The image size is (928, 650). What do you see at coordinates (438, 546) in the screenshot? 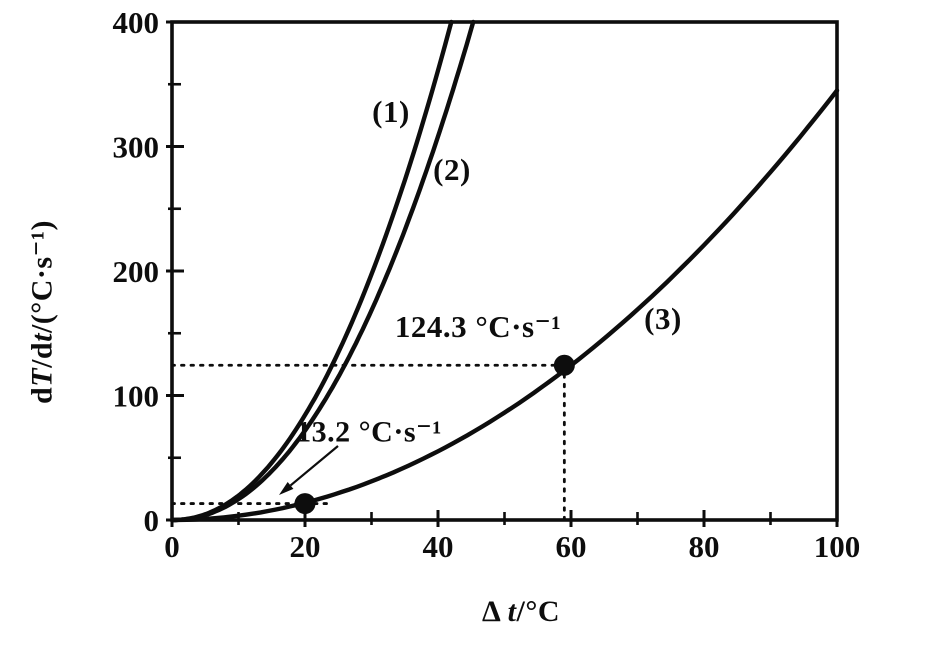
I see `x-tick-label: 40` at bounding box center [438, 546].